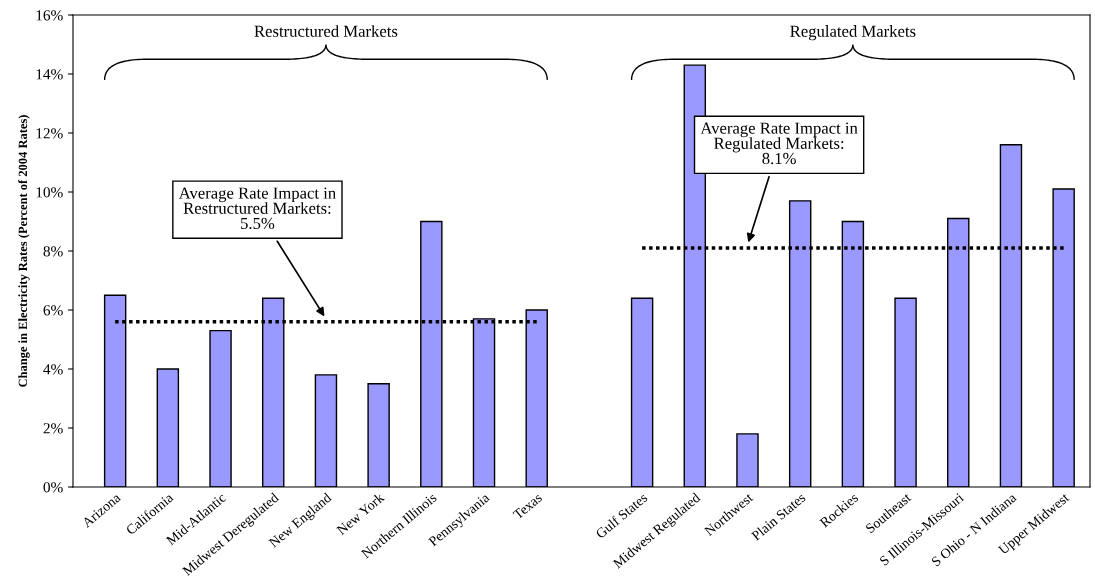 The image size is (1095, 585). I want to click on y-tick-label: 6%, so click(53, 310).